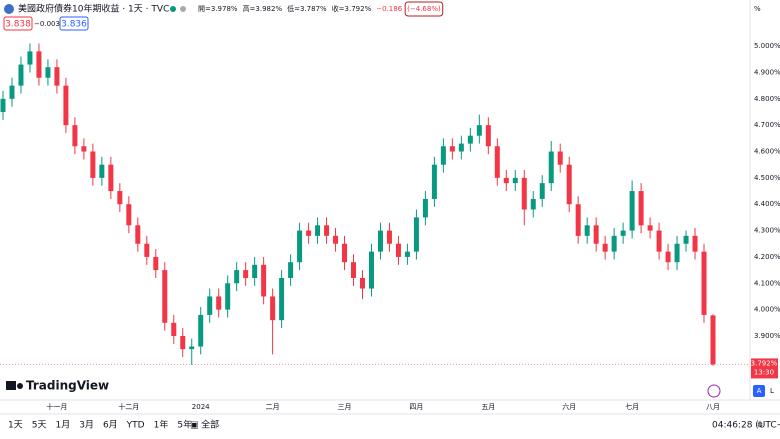 The height and width of the screenshot is (439, 780). I want to click on legend-value: 開=3.978%, so click(218, 9).